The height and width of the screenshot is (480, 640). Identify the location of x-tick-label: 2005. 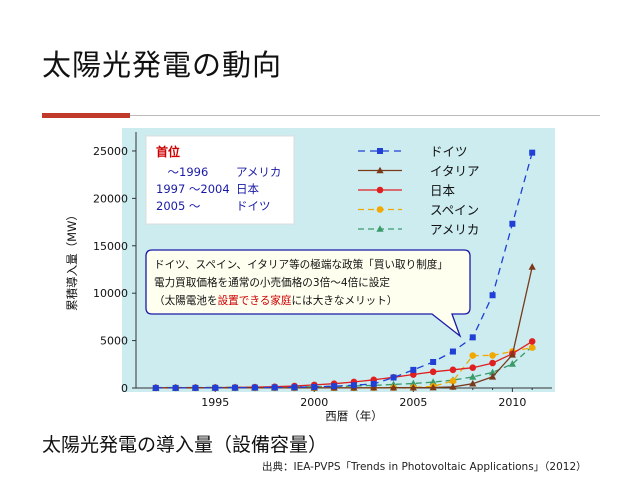
(413, 402).